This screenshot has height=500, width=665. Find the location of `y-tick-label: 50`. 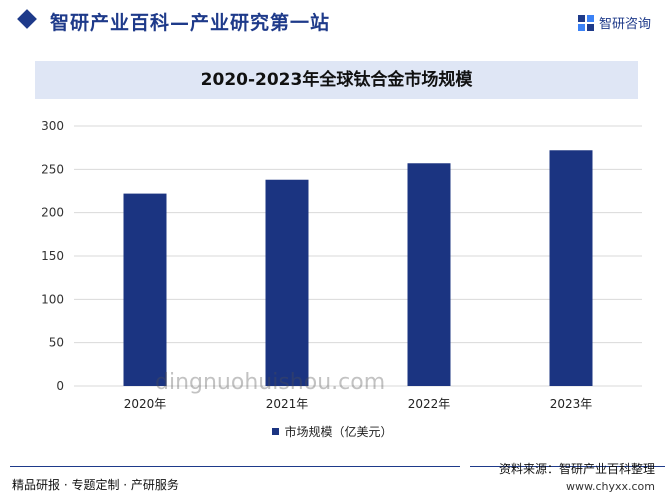

y-tick-label: 50 is located at coordinates (56, 343).